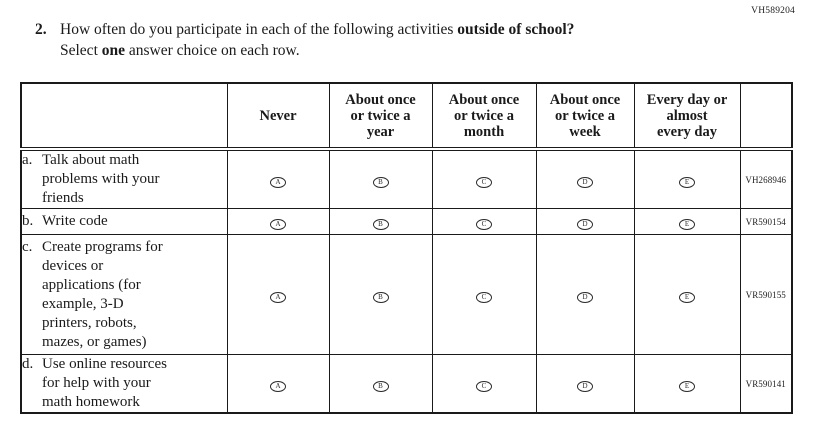  I want to click on row-d-cell-month: C, so click(484, 384).